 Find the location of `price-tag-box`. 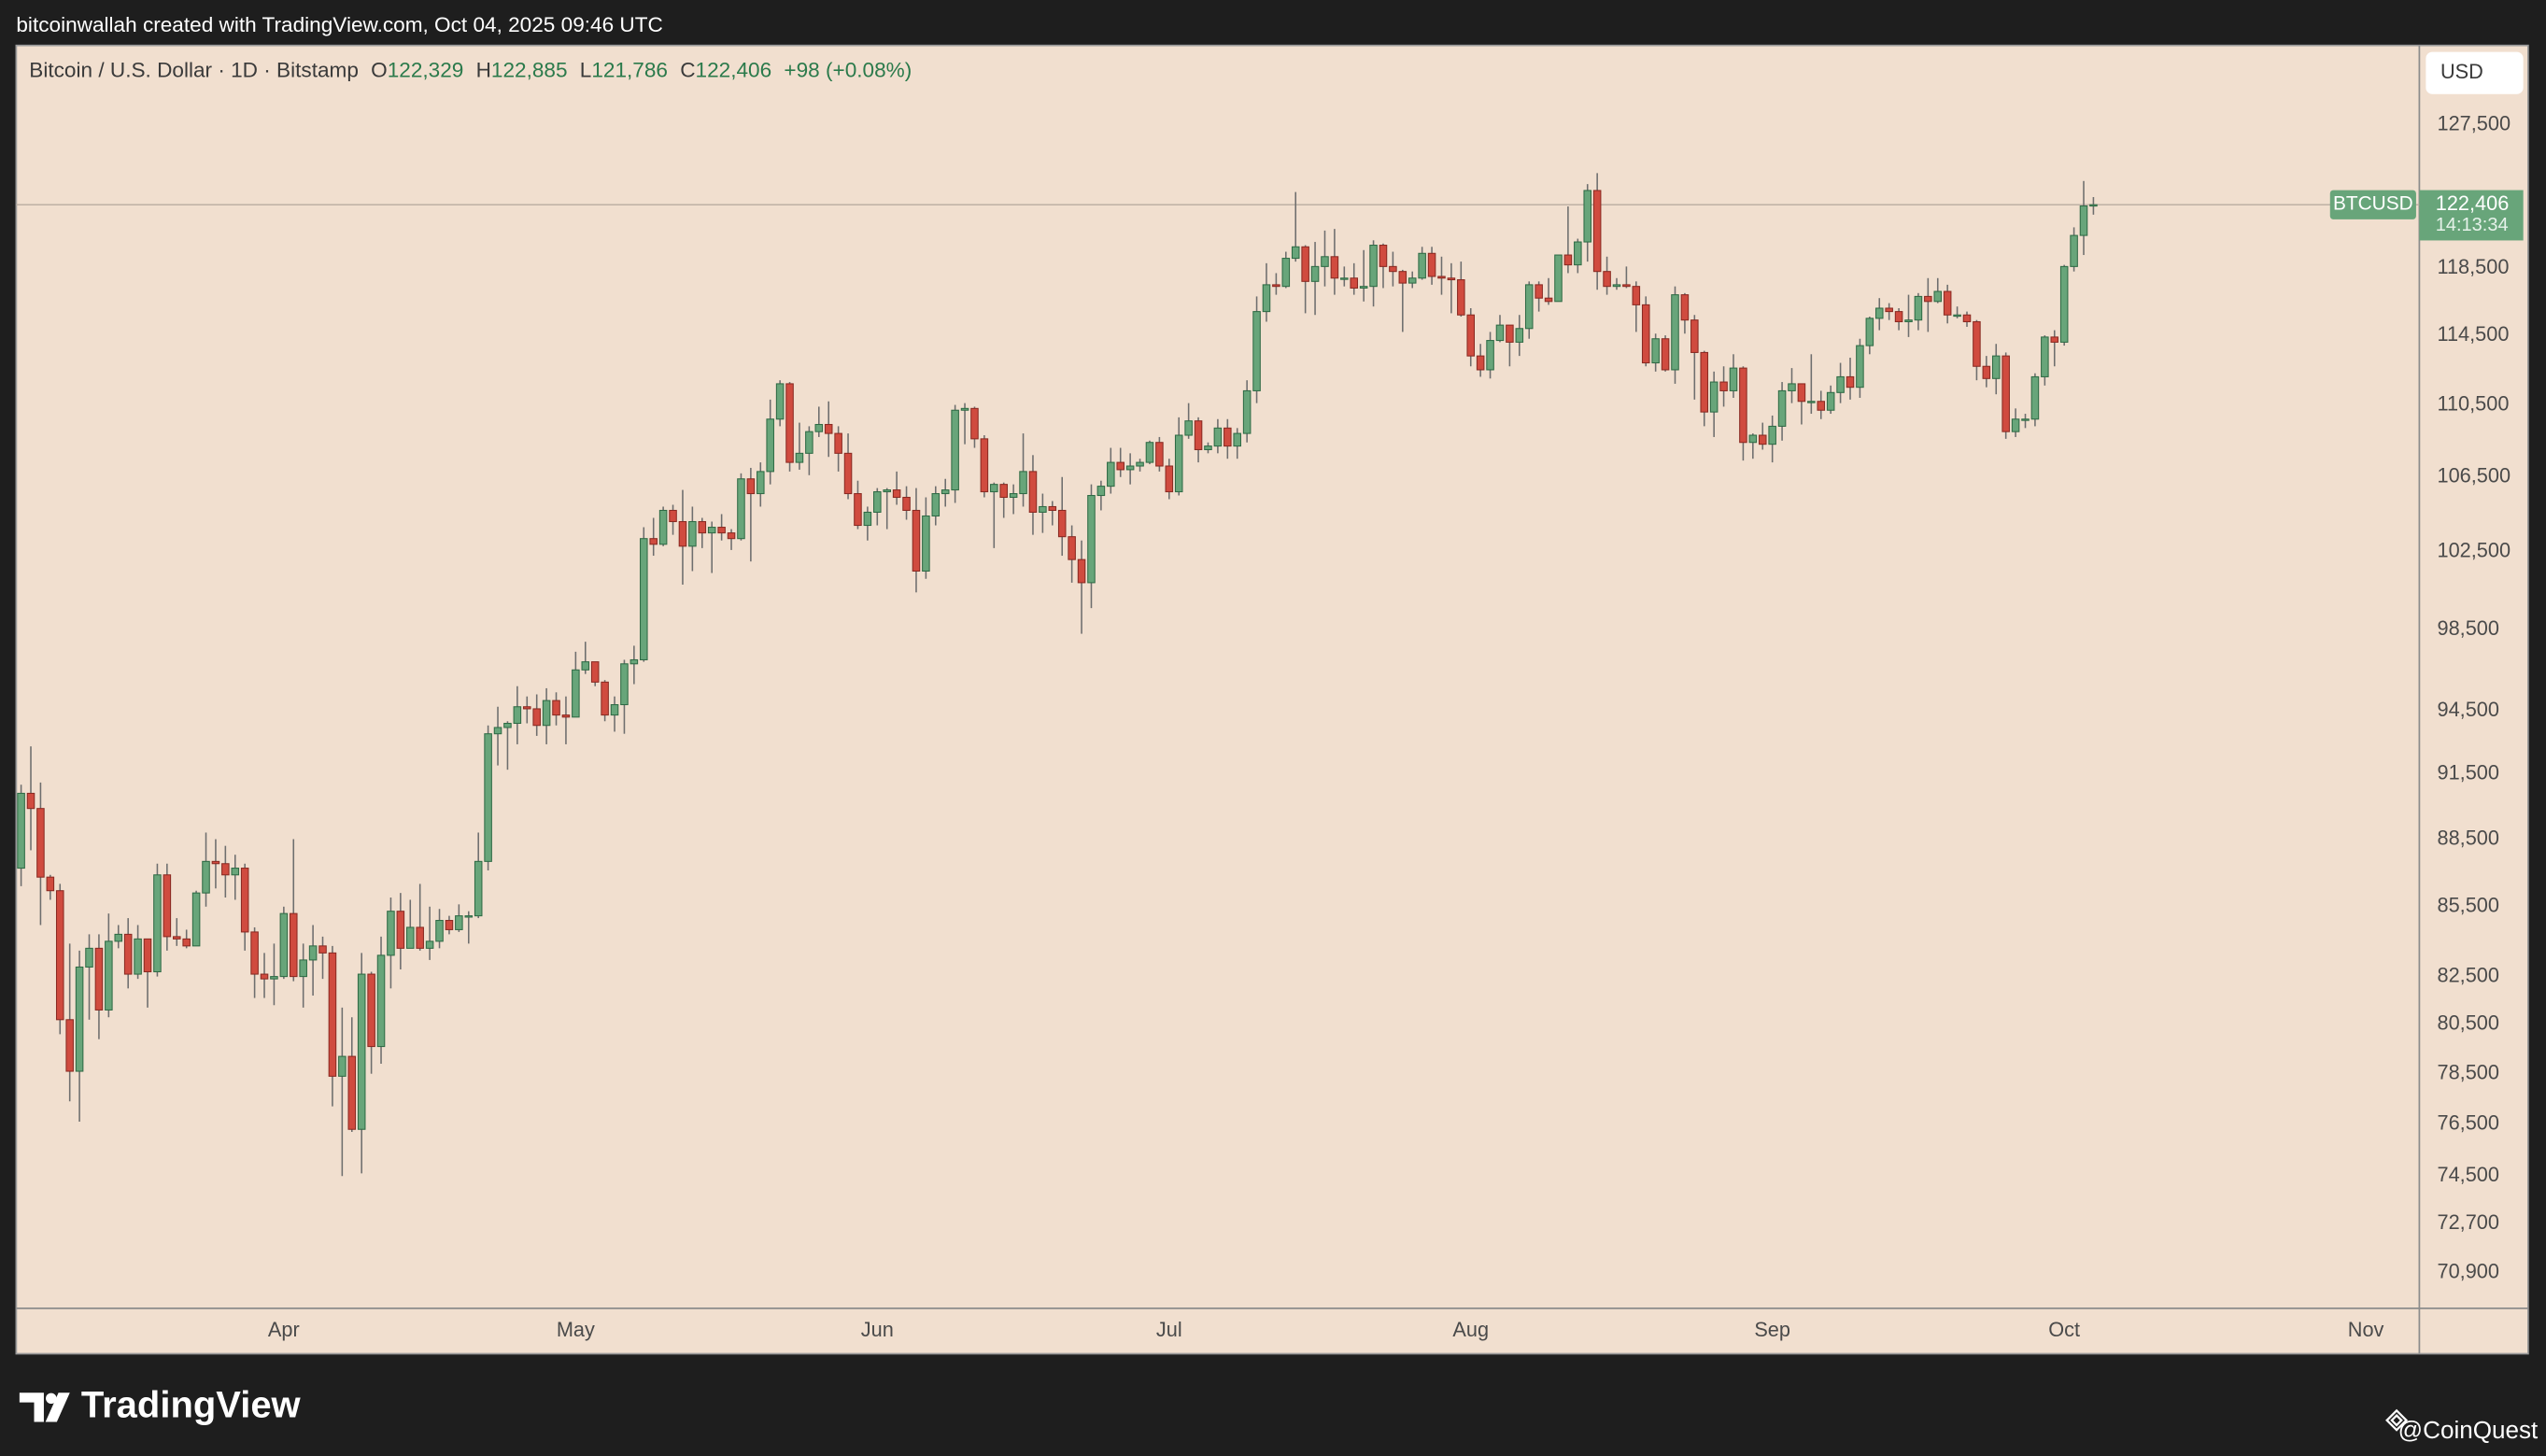

price-tag-box is located at coordinates (2471, 215).